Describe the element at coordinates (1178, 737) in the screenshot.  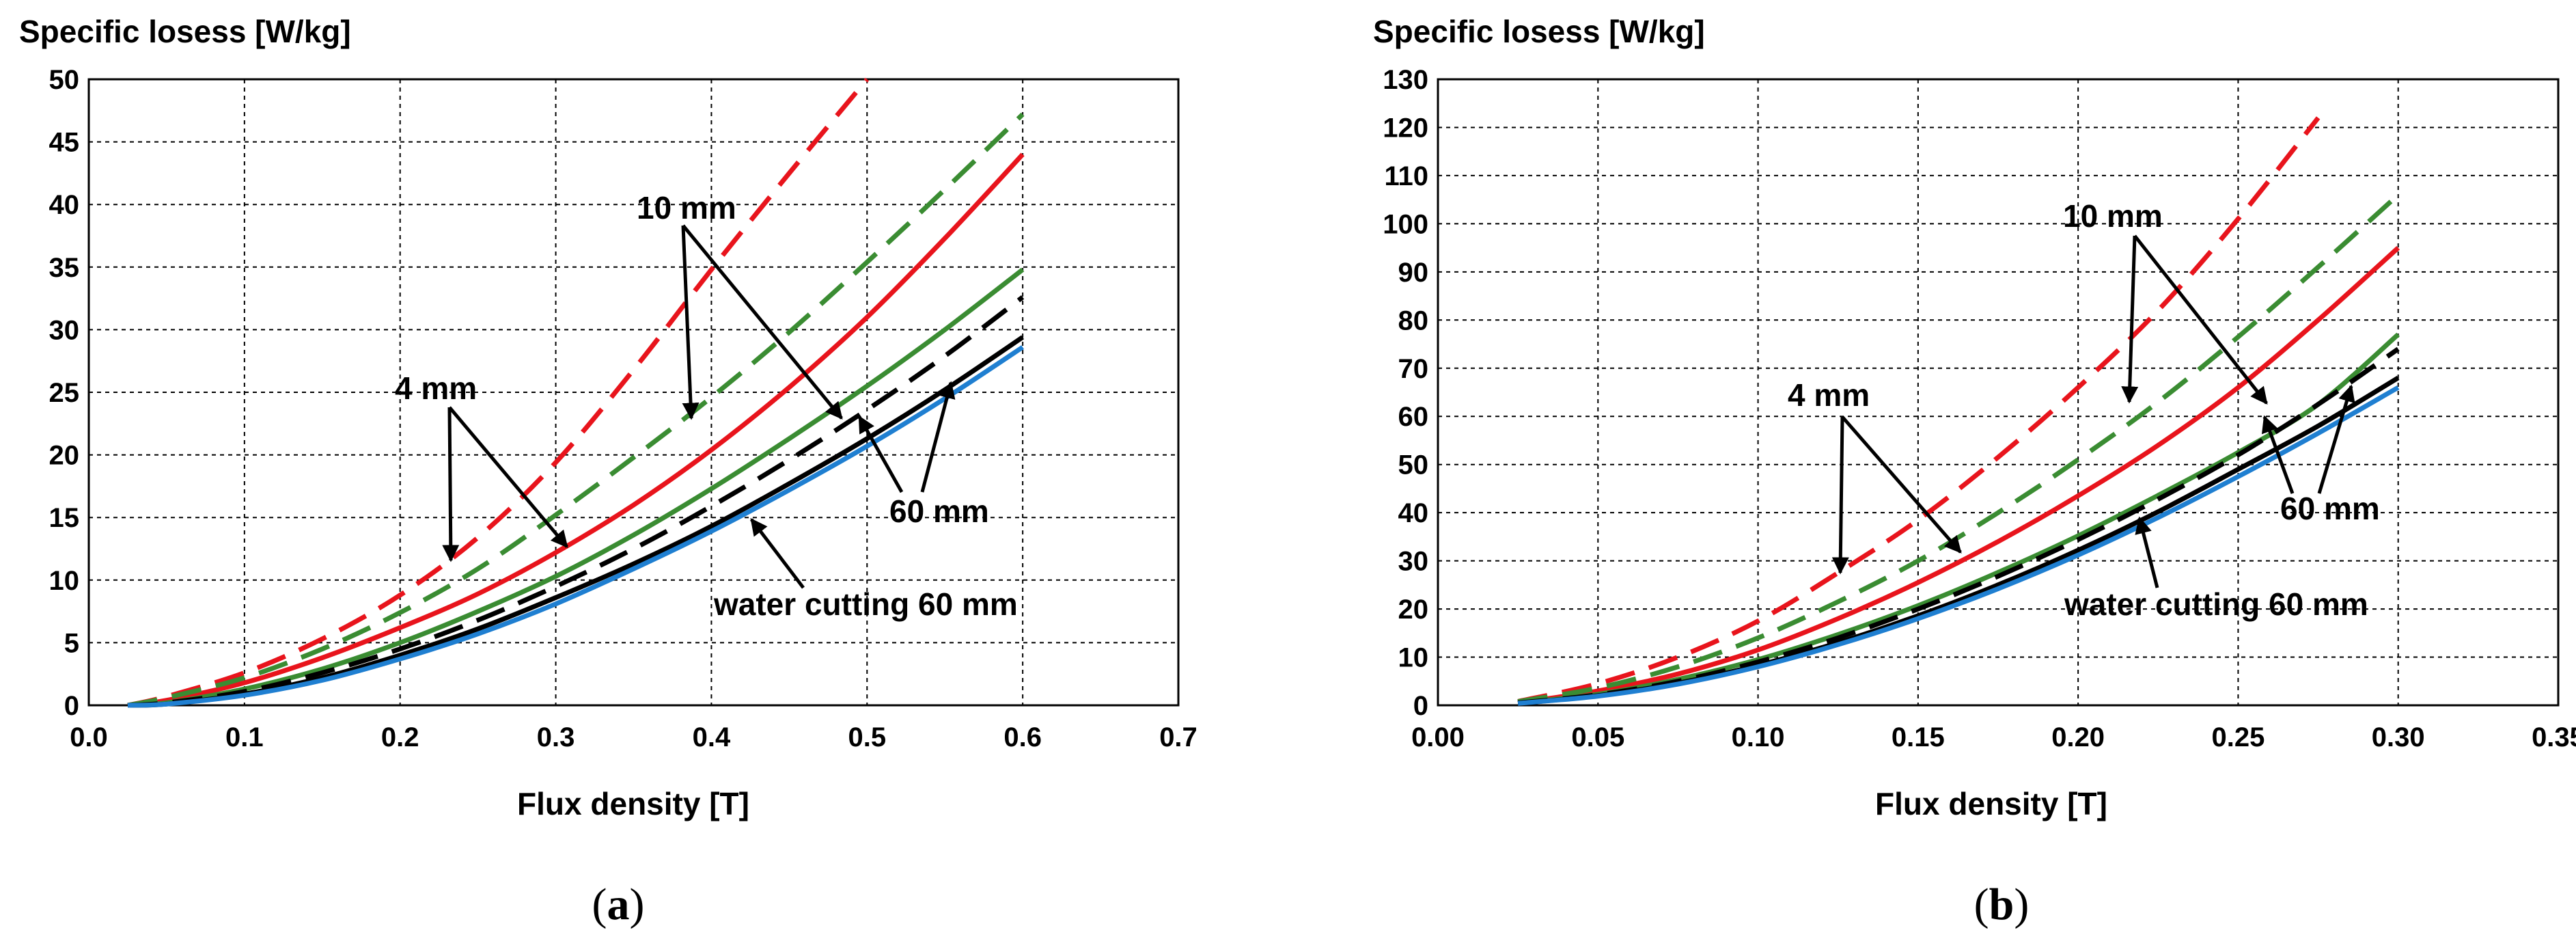
I see `x-tick-label: 0.7` at that location.